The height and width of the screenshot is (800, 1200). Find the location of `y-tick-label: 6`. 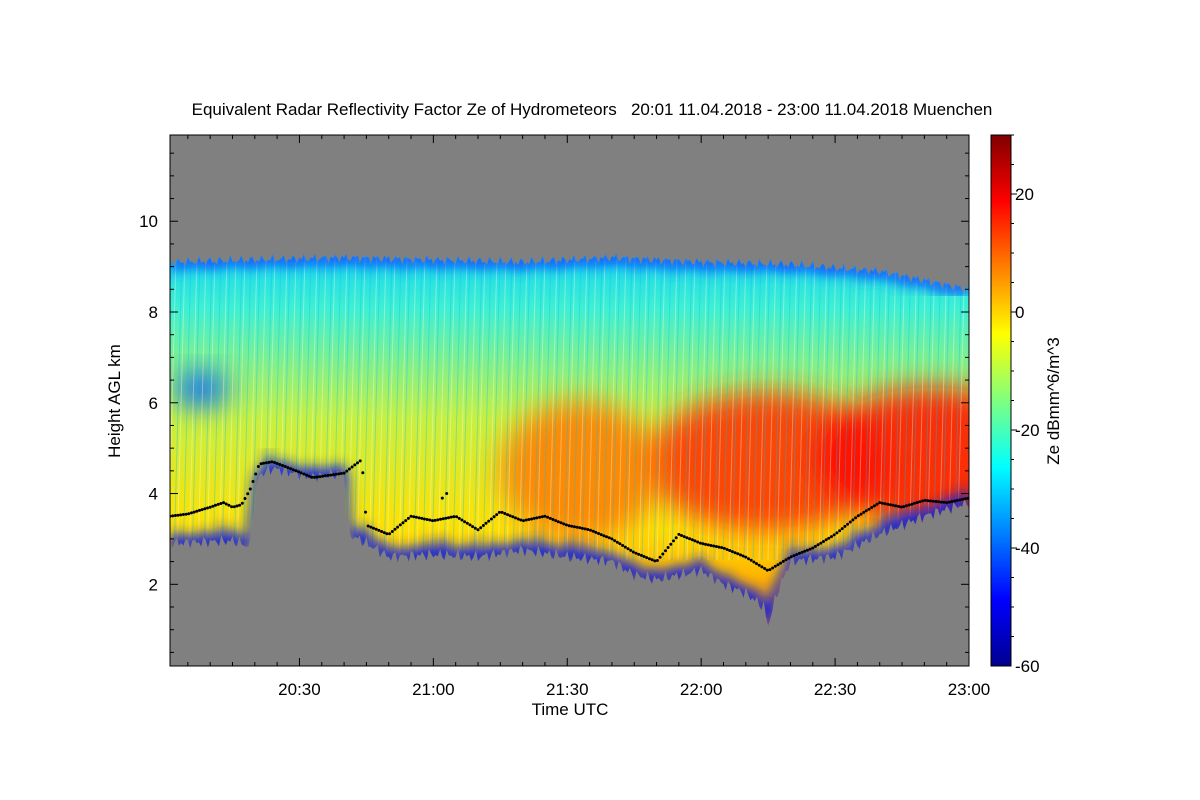

y-tick-label: 6 is located at coordinates (153, 403).